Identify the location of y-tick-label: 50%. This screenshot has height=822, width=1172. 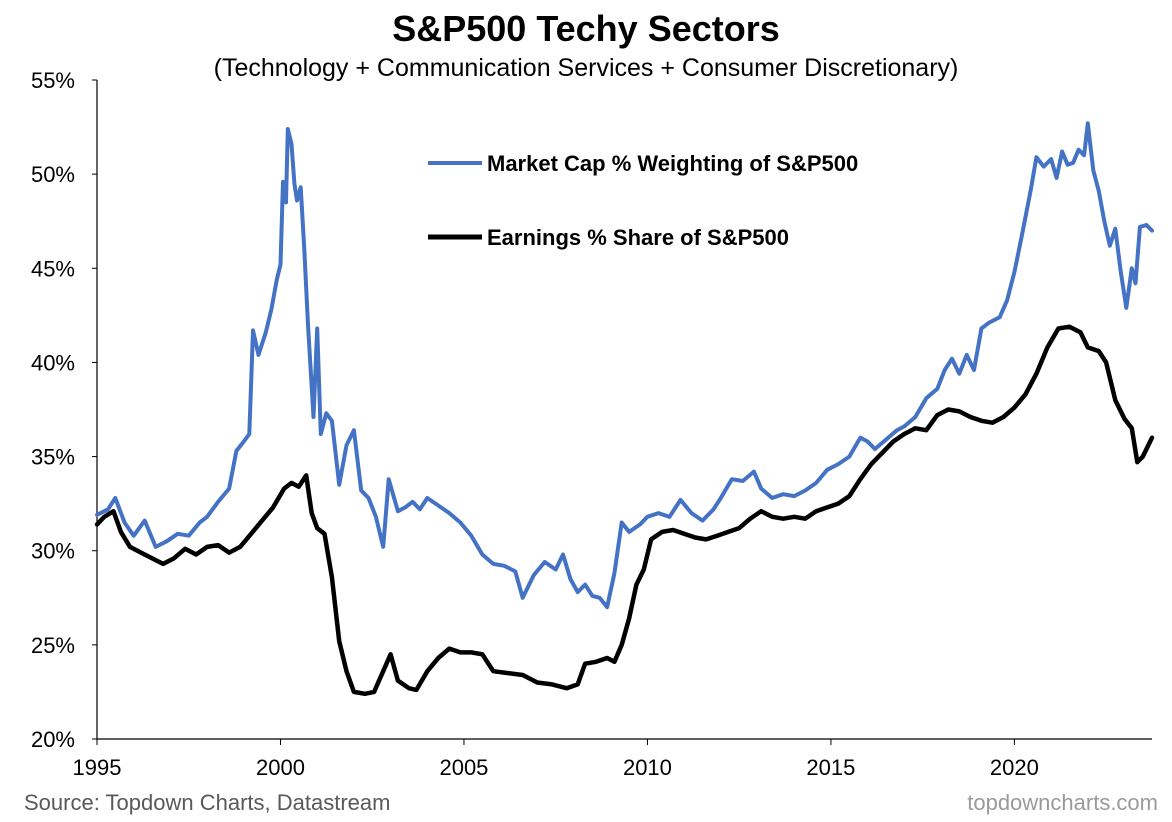
(53, 174).